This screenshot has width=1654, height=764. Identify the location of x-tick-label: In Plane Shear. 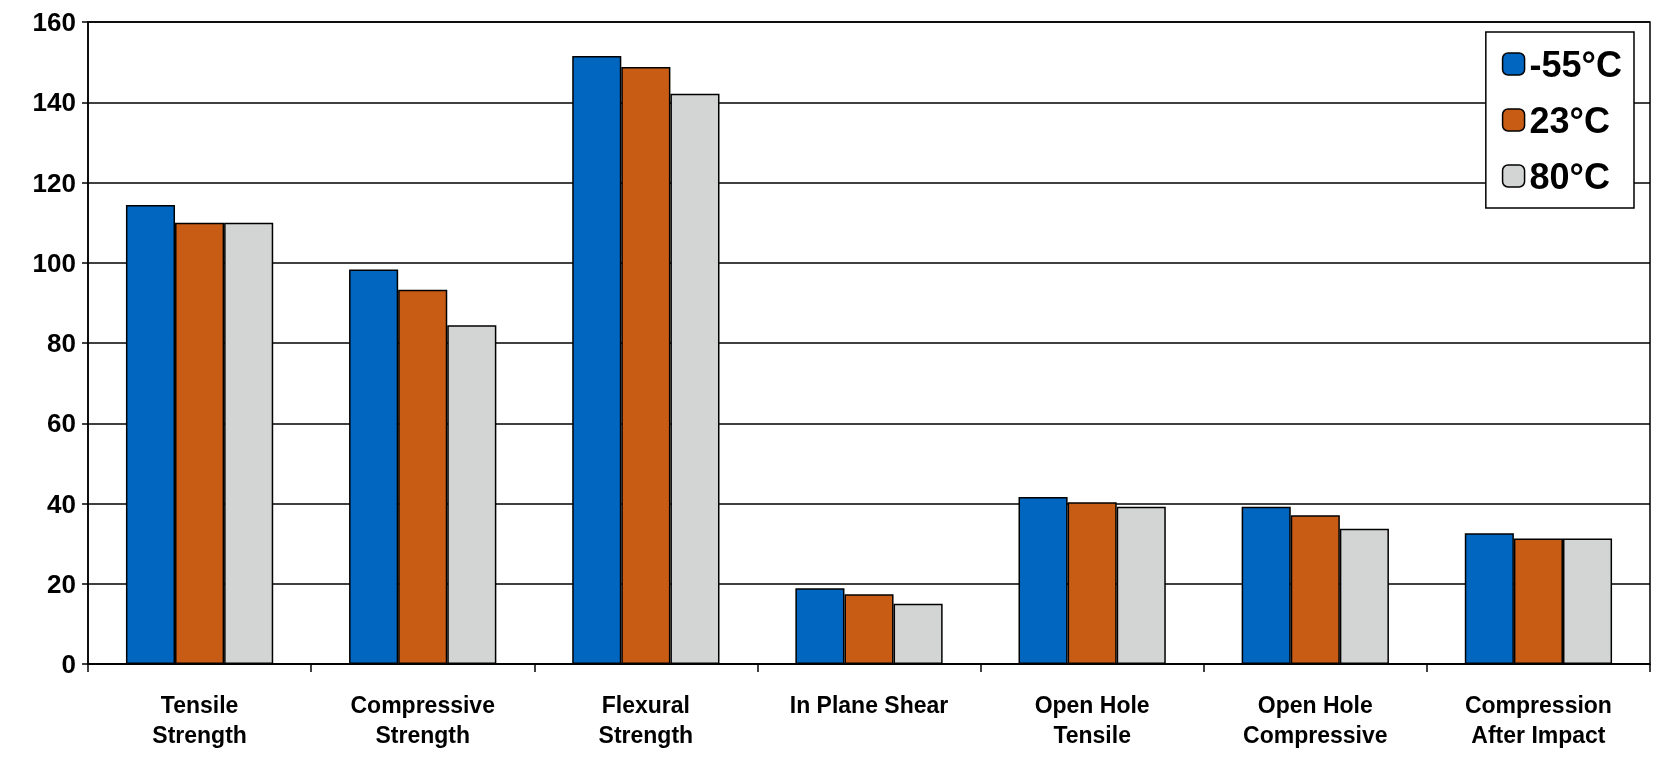
(869, 705).